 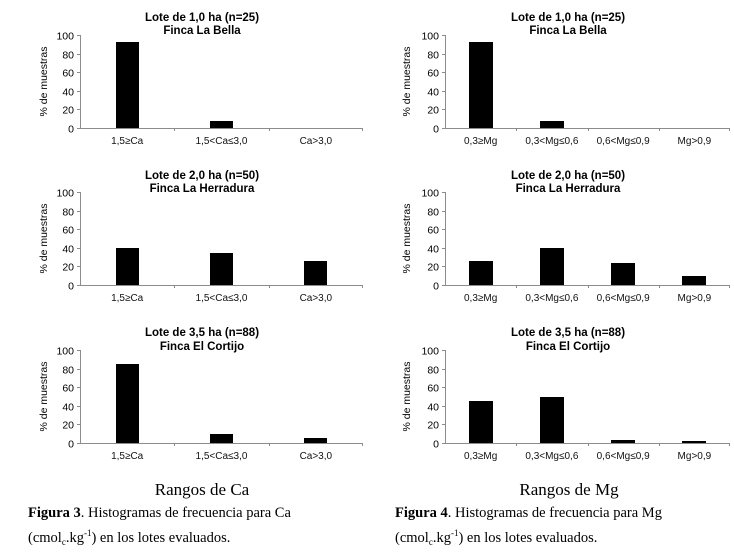 I want to click on figure-3-unit-prefix: (cmol, so click(x=45, y=538).